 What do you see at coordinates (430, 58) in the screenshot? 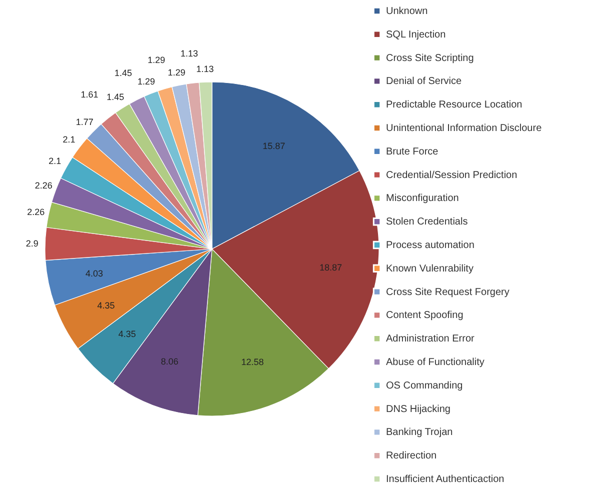
I see `legend-label: Cross Site Scripting` at bounding box center [430, 58].